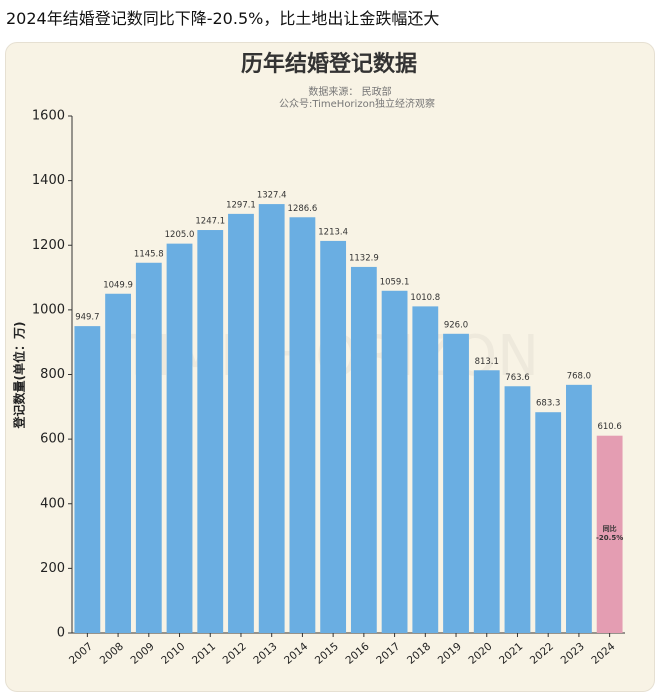 Image resolution: width=665 pixels, height=694 pixels. I want to click on value-label: 1327.4, so click(272, 196).